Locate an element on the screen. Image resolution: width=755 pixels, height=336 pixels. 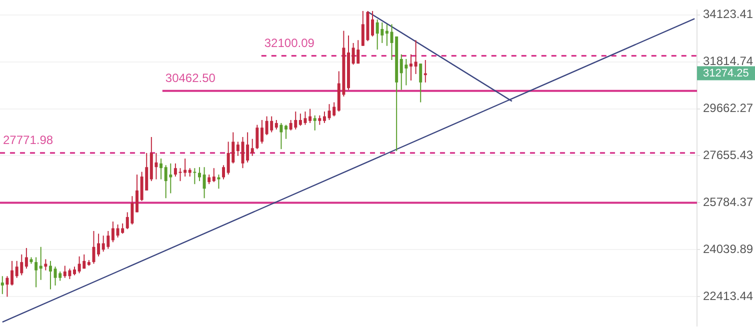
ref-line-label: 27771.98 is located at coordinates (28, 140).